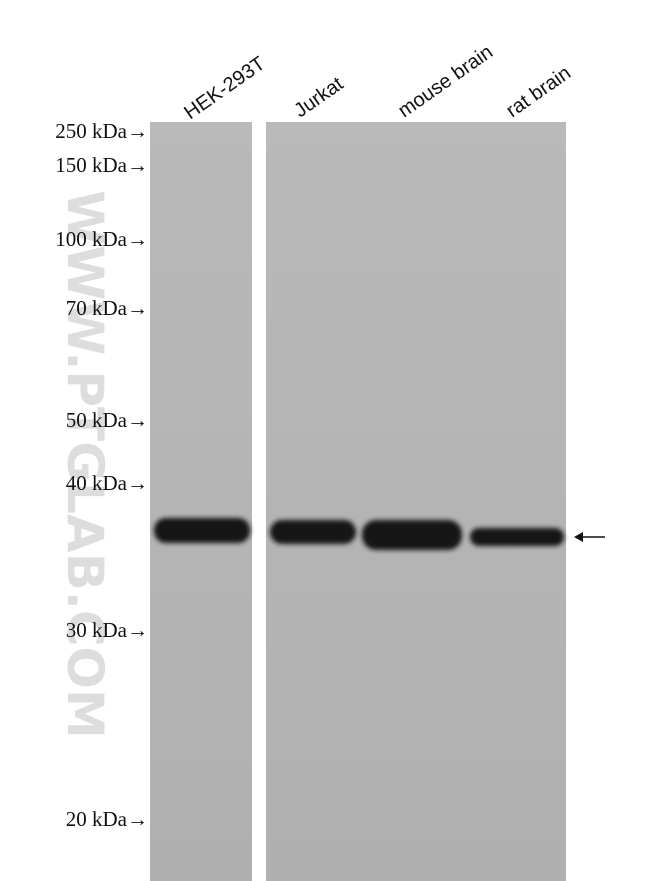 This screenshot has height=881, width=650. I want to click on marker-label: 150 kDa→, so click(101, 165).